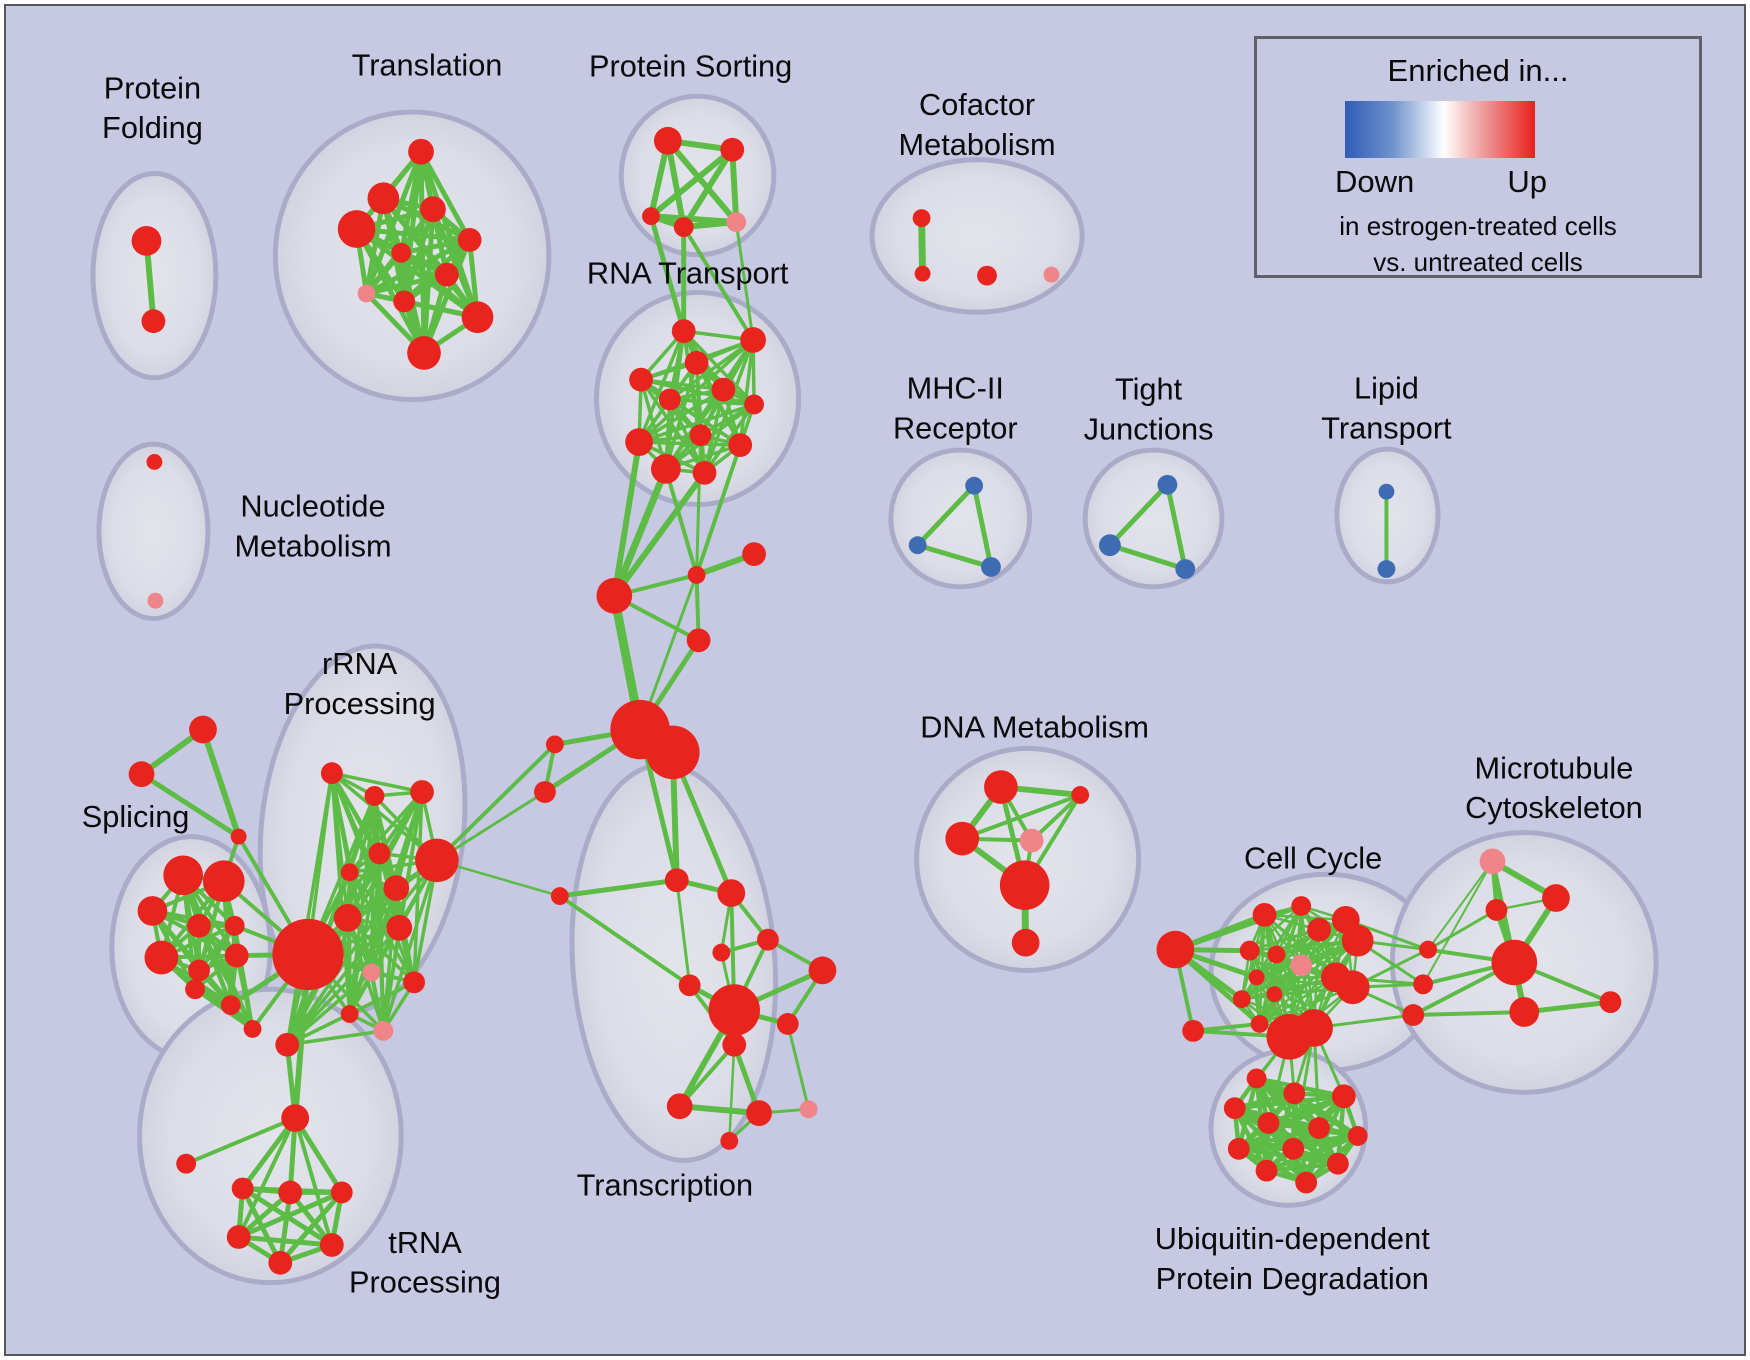 This screenshot has height=1360, width=1750. Describe the element at coordinates (360, 663) in the screenshot. I see `cluster-label-rrna-processing: rRNA` at that location.